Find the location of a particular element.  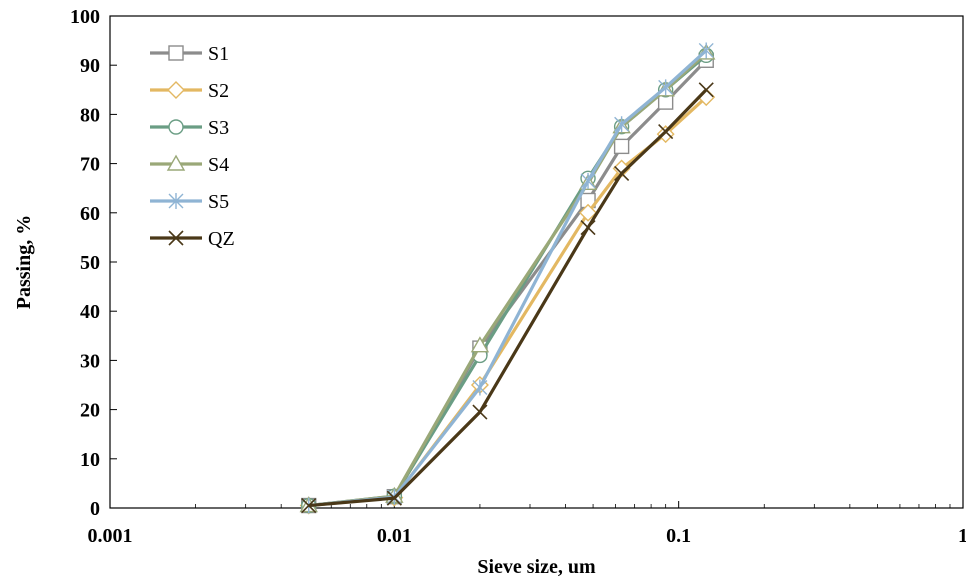

x-tick-label: 1 is located at coordinates (962, 536).